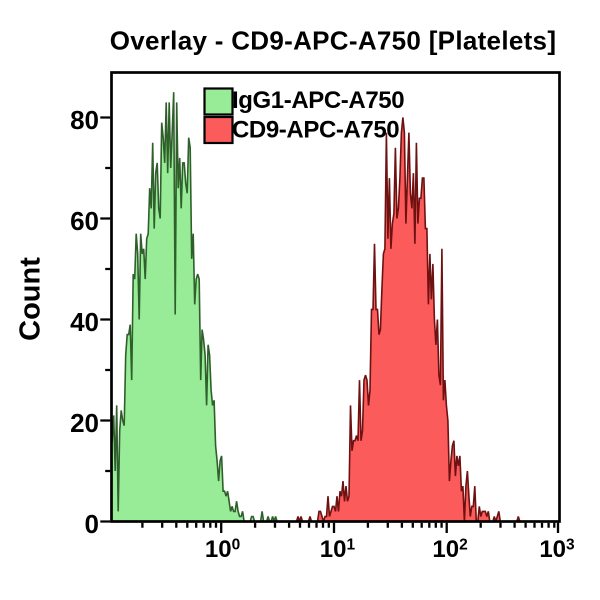 Image resolution: width=600 pixels, height=600 pixels. Describe the element at coordinates (84, 221) in the screenshot. I see `svg-text: 60` at that location.